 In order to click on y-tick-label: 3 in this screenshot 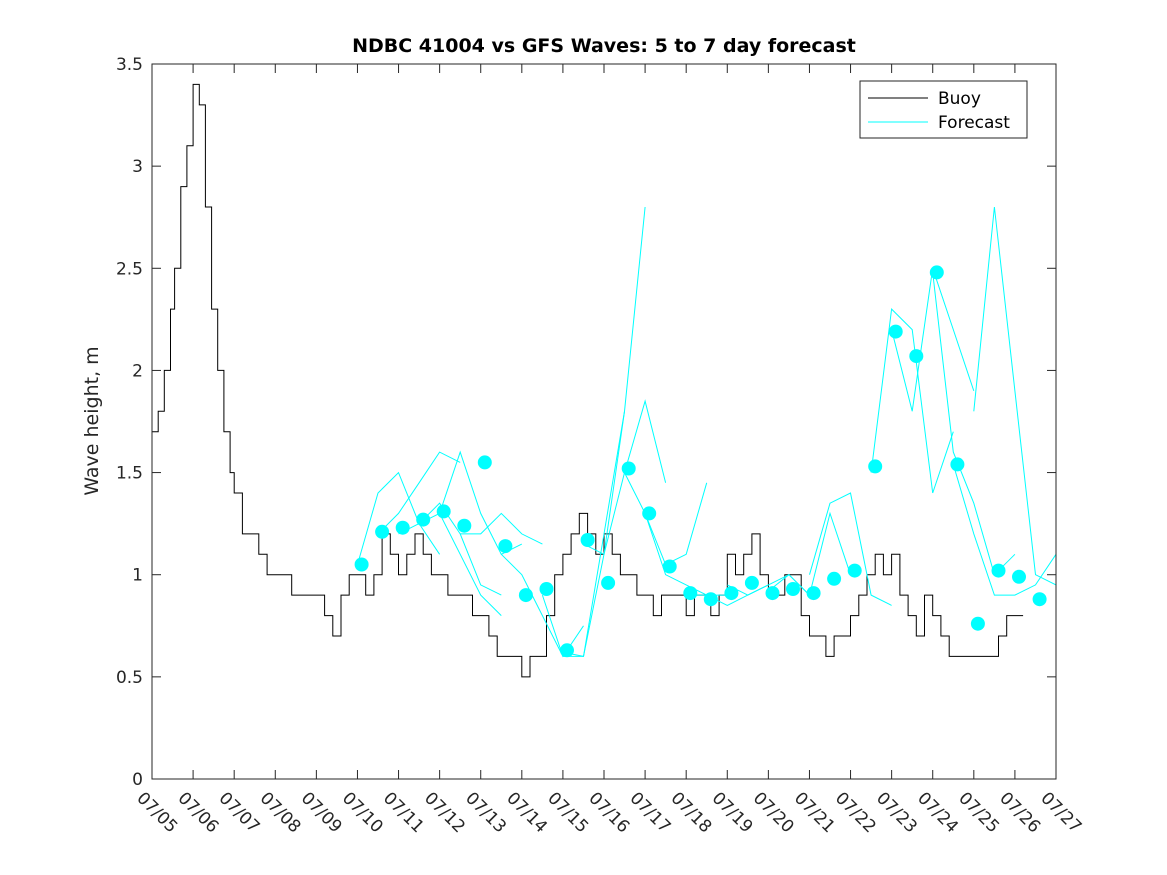, I will do `click(137, 167)`.